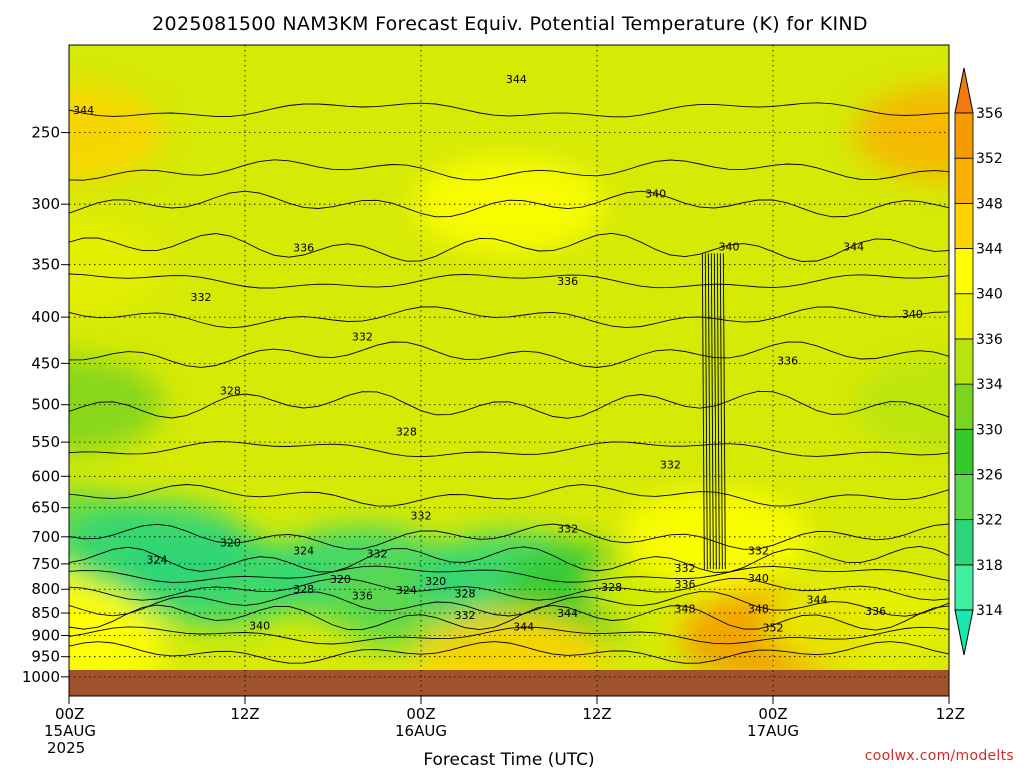 The width and height of the screenshot is (1024, 768). Describe the element at coordinates (45, 613) in the screenshot. I see `y-tick-label-850: 850` at that location.